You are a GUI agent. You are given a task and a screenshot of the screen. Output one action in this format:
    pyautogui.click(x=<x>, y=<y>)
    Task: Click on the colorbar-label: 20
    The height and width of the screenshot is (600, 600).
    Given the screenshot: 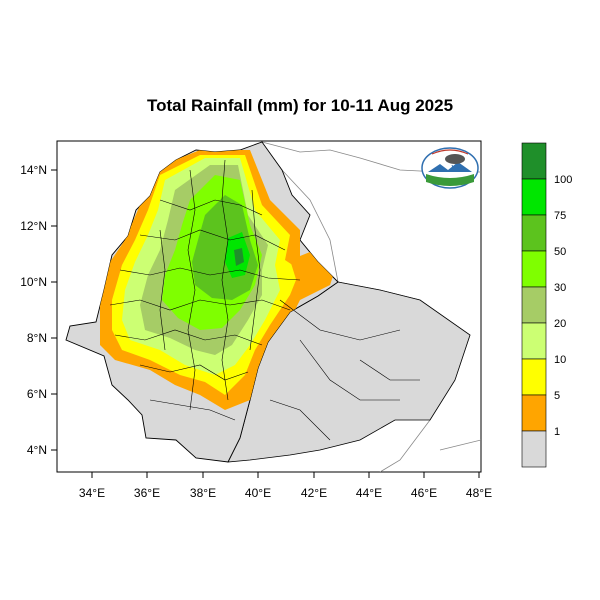 What is the action you would take?
    pyautogui.click(x=560, y=324)
    